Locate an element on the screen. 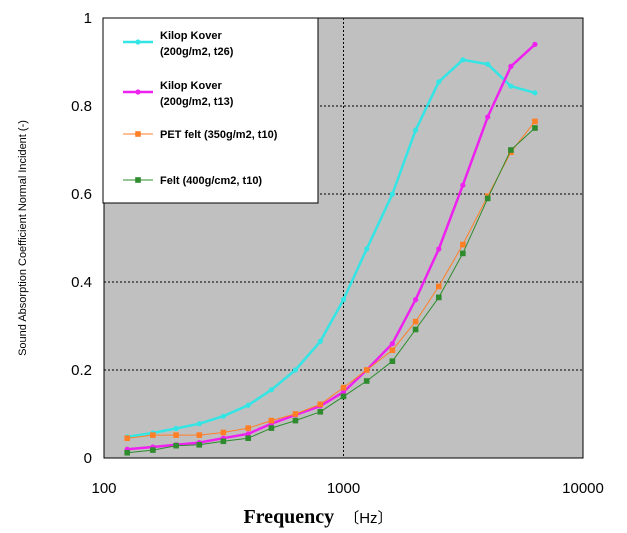 The width and height of the screenshot is (627, 533). legend-entry: Kilop Kover (200g/m2, t13) is located at coordinates (178, 94).